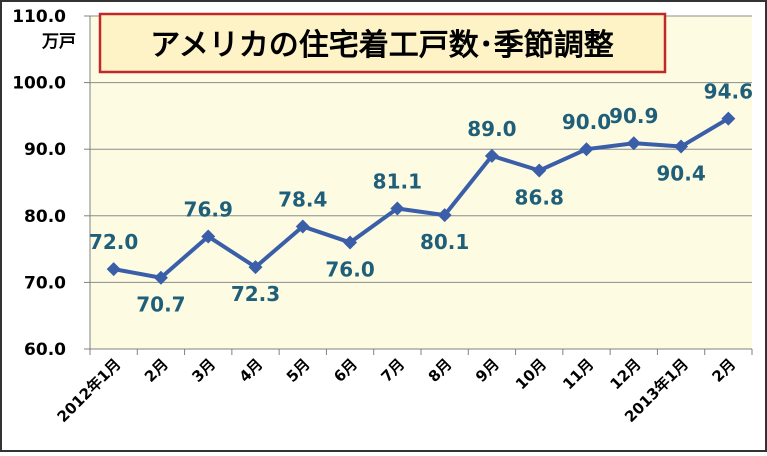 The width and height of the screenshot is (767, 456). What do you see at coordinates (160, 305) in the screenshot?
I see `data-label: 70.7` at bounding box center [160, 305].